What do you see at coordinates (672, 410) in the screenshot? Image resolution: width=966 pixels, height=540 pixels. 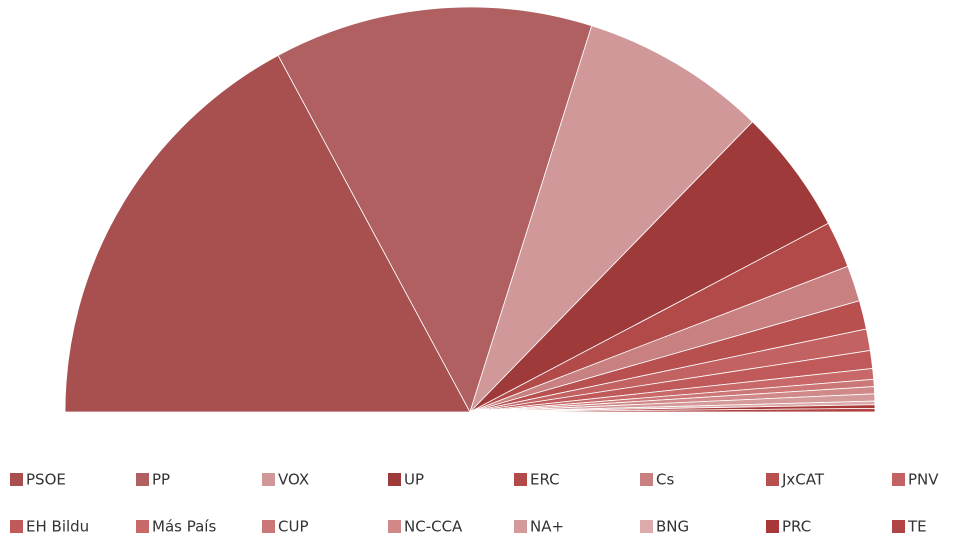 I see `slice` at bounding box center [672, 410].